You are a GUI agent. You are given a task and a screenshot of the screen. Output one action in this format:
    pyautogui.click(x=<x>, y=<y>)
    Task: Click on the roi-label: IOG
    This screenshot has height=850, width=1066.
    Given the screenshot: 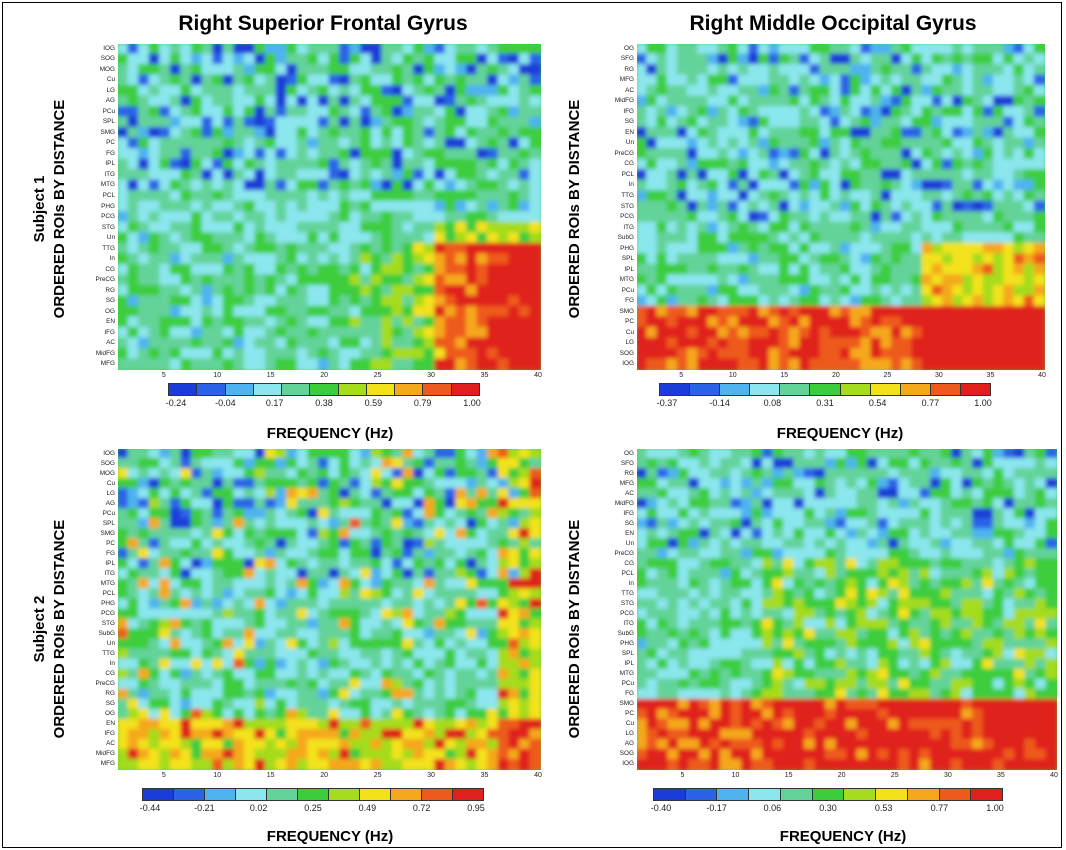 What is the action you would take?
    pyautogui.click(x=109, y=48)
    